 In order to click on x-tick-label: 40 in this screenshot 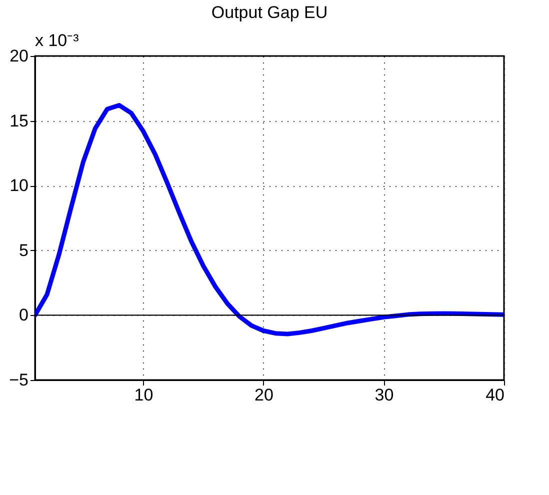, I will do `click(495, 395)`.